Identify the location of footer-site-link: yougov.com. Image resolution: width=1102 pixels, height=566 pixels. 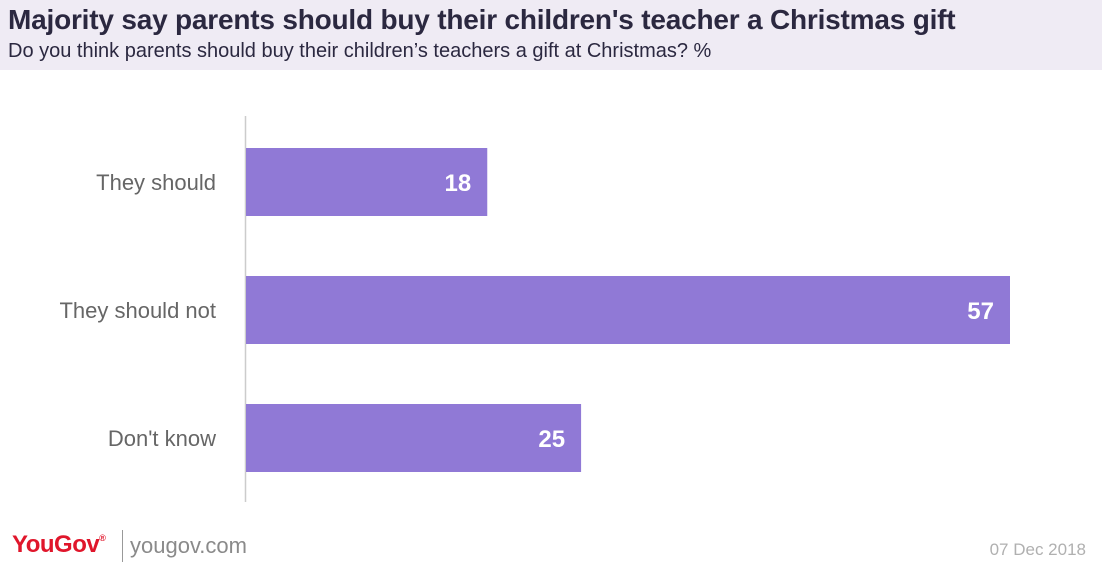
(188, 545).